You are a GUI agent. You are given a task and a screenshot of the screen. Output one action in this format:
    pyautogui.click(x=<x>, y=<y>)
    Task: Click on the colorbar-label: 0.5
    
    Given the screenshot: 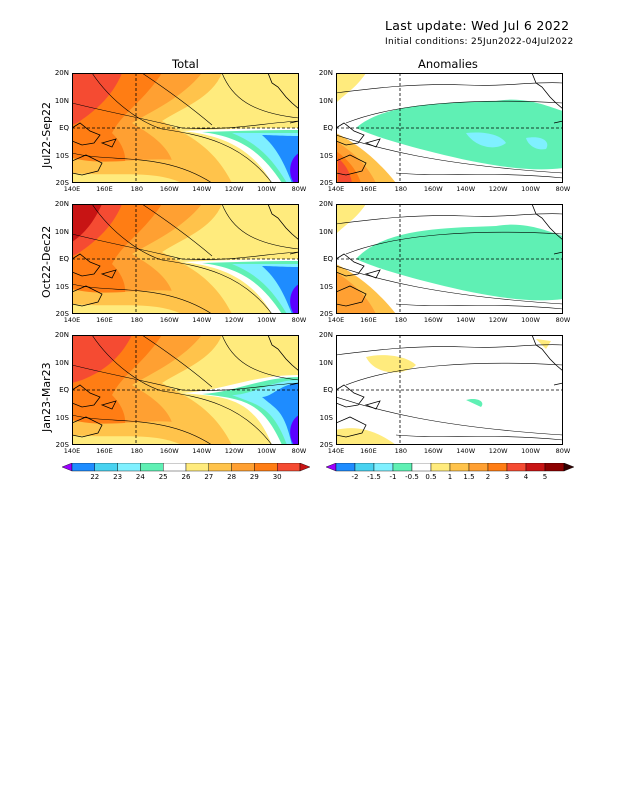 What is the action you would take?
    pyautogui.click(x=431, y=477)
    